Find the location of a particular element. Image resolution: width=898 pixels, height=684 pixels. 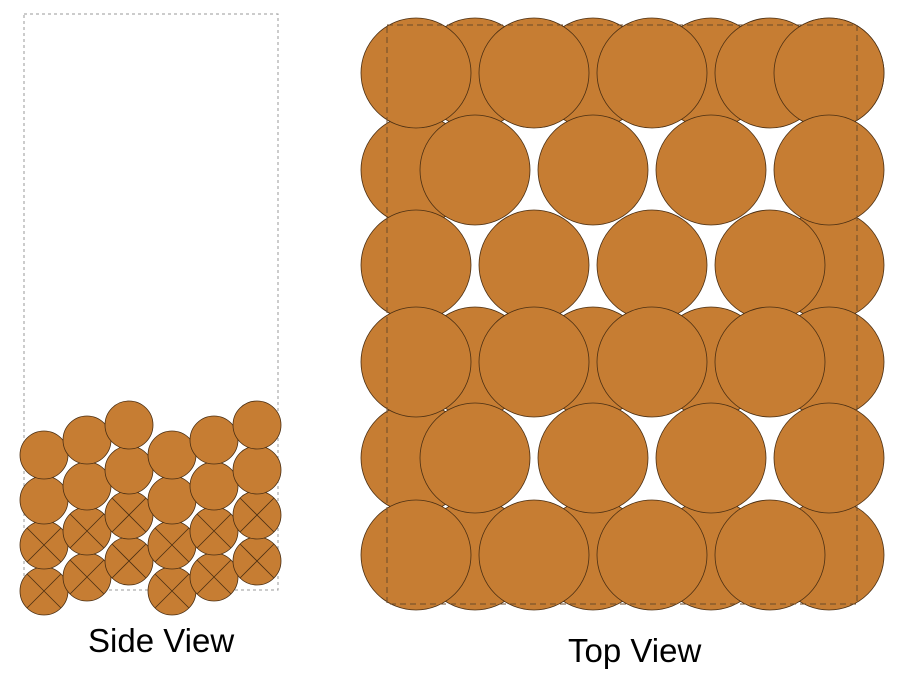

top-view-caption: Top View is located at coordinates (635, 650).